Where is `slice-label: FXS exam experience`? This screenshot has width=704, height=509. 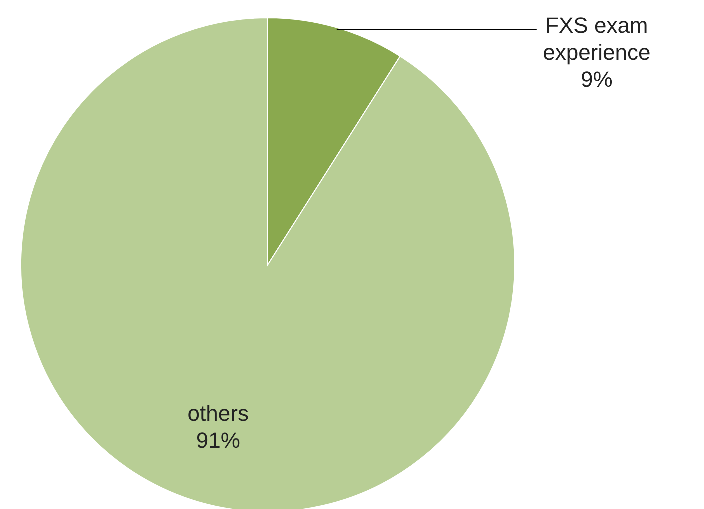
slice-label: FXS exam experience is located at coordinates (597, 38).